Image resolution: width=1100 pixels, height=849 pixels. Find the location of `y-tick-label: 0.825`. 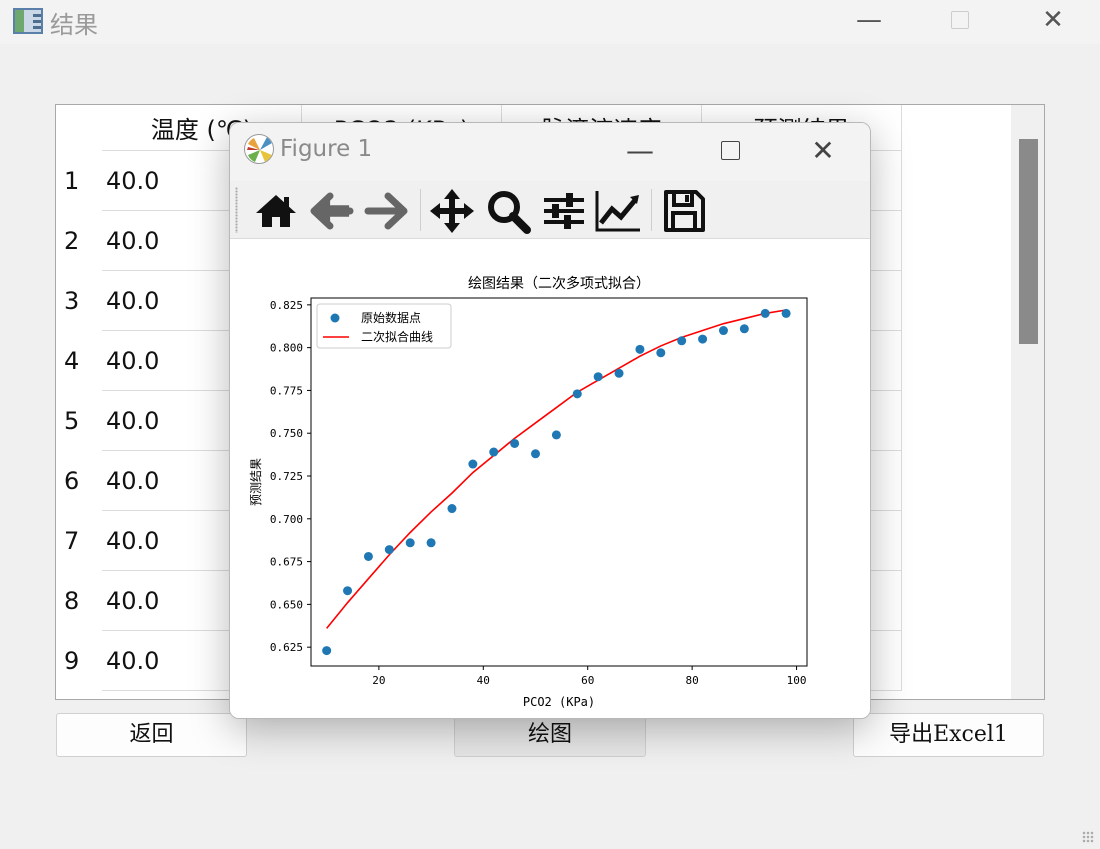

y-tick-label: 0.825 is located at coordinates (286, 305).